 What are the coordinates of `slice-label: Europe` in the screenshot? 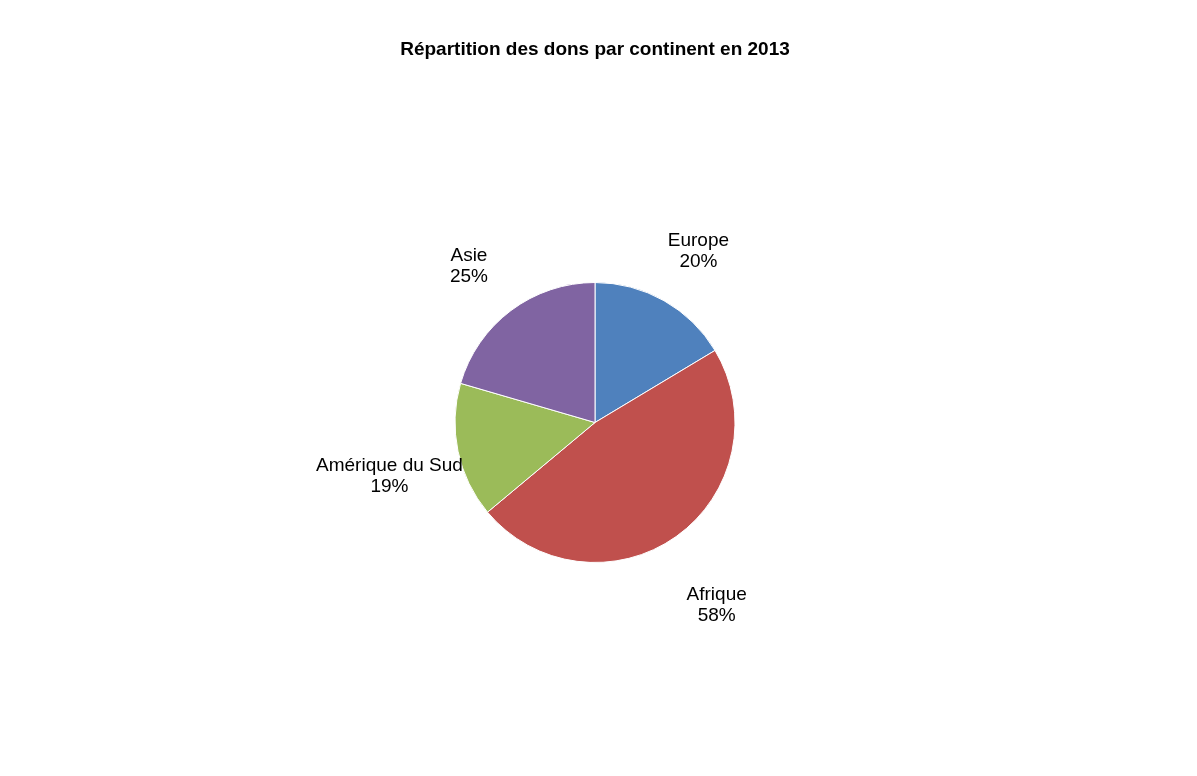 It's located at (698, 239).